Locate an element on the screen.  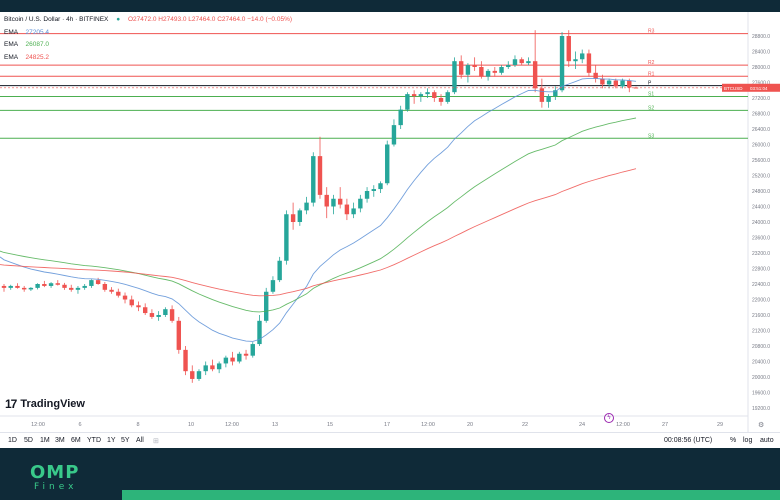
price-tick-label: 28400.0 is located at coordinates (761, 53).